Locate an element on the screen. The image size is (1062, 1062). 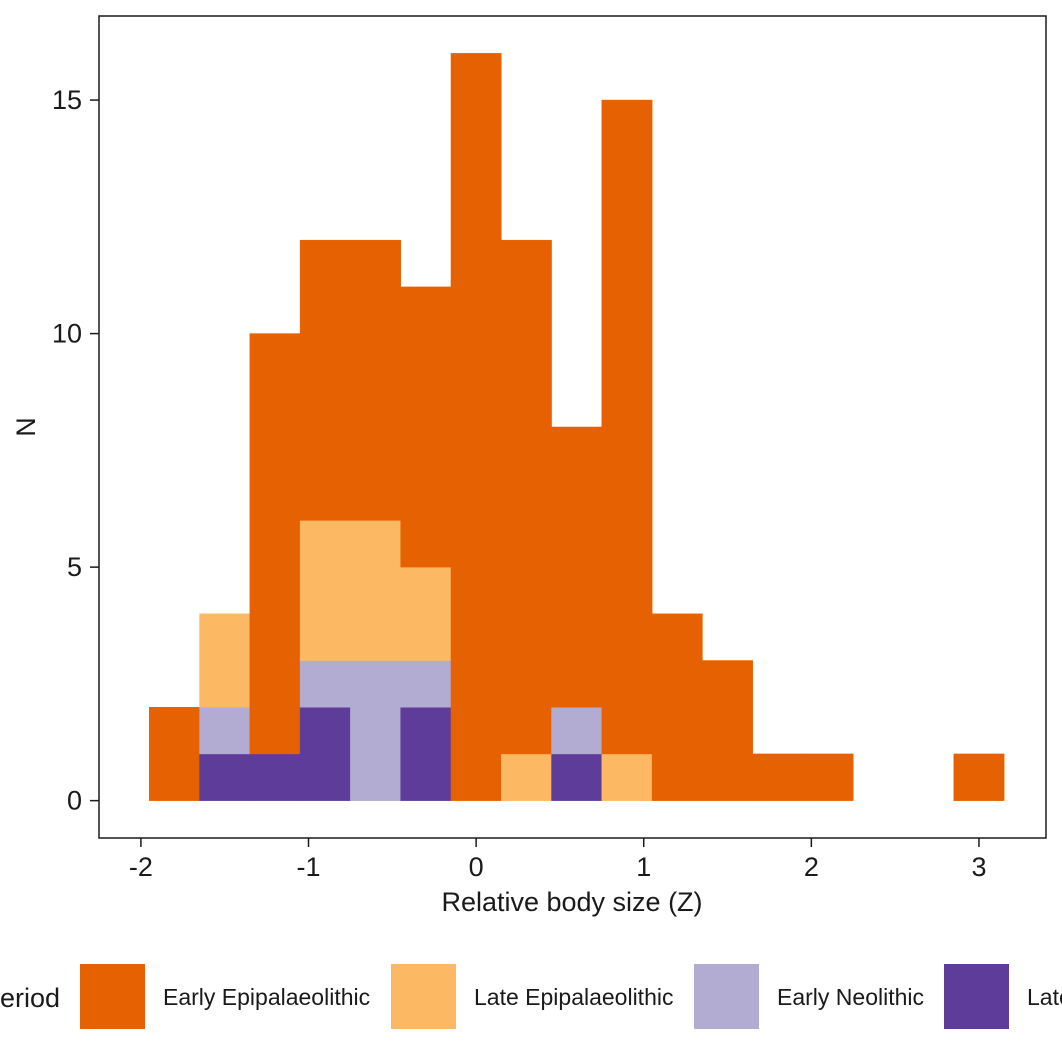
y-axis: 0 5 10 15 is located at coordinates (75, 450).